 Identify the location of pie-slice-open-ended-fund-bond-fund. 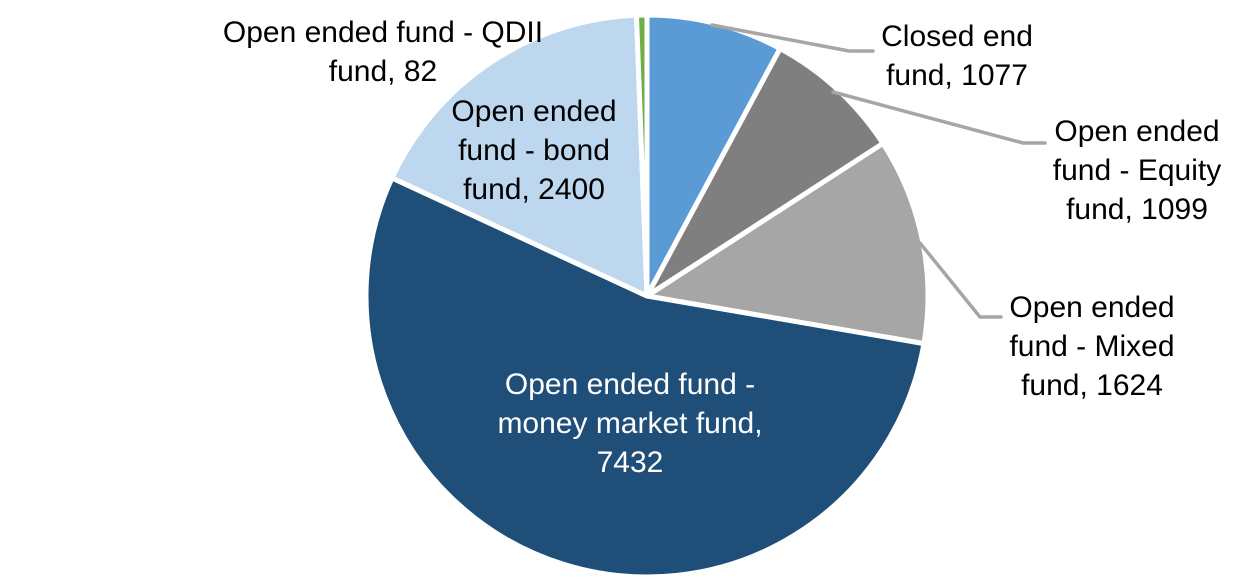
(519, 155).